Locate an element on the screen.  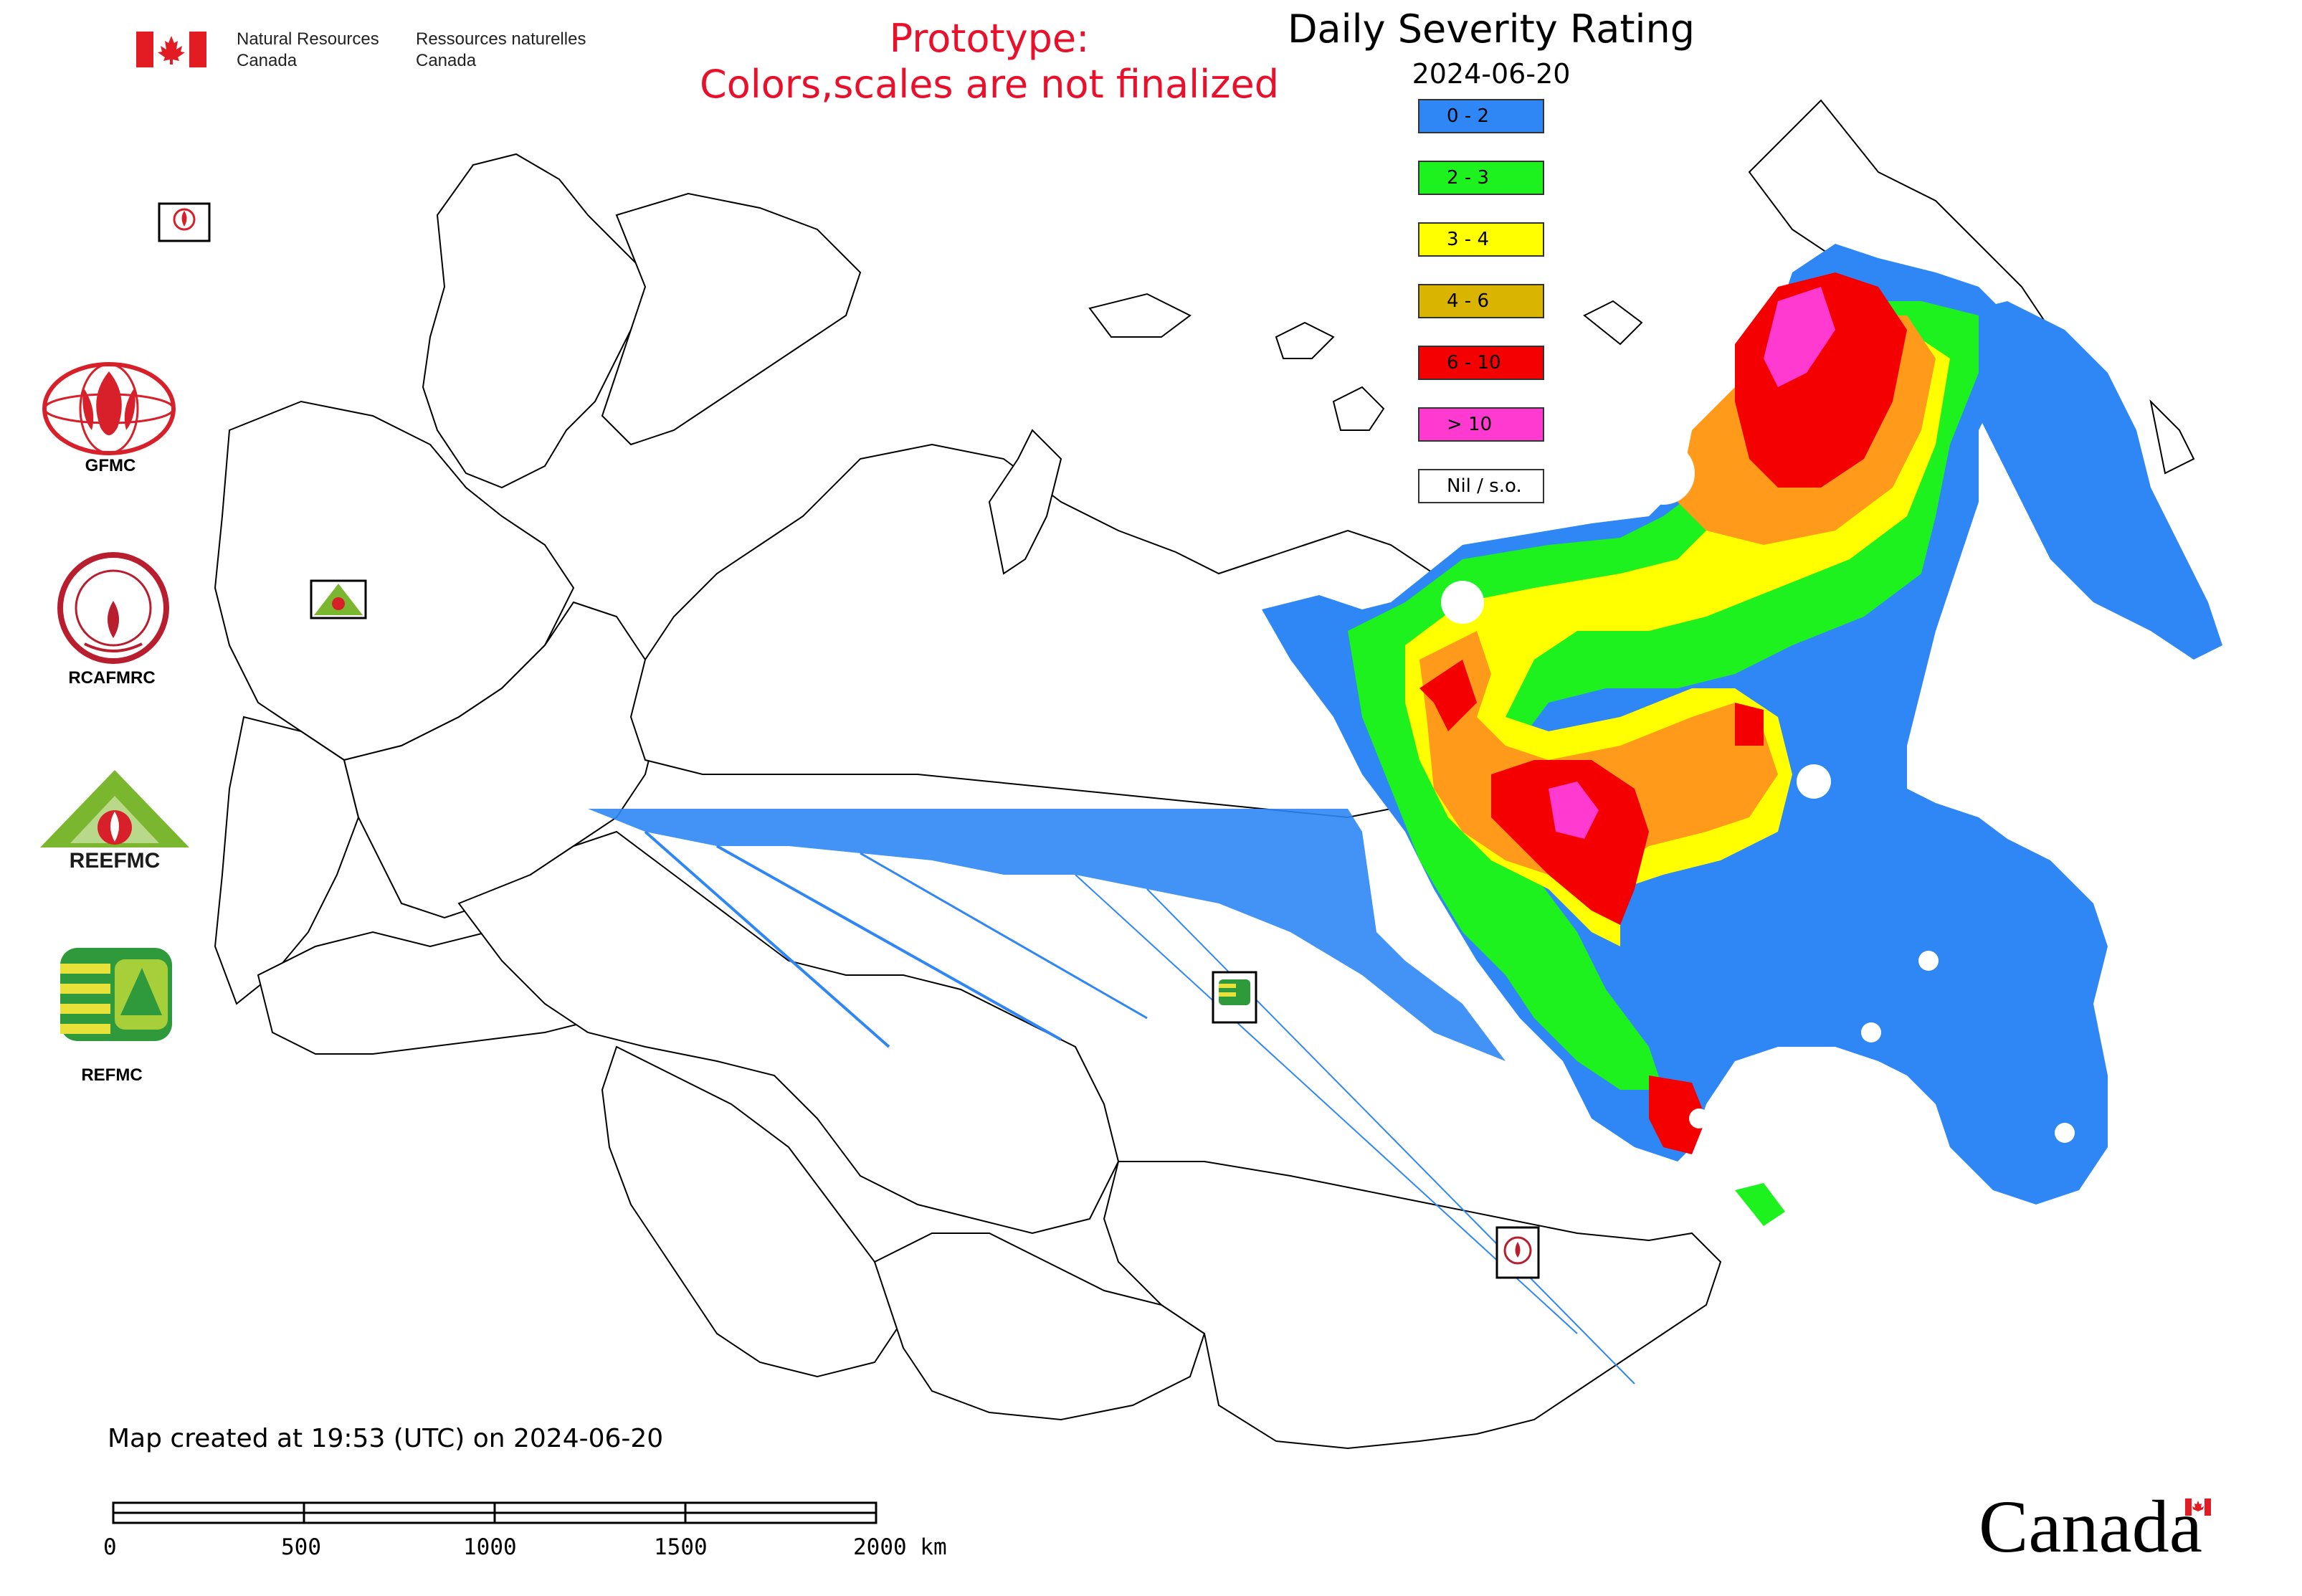
legend-item-3-4: 3 - 4 is located at coordinates (1481, 239).